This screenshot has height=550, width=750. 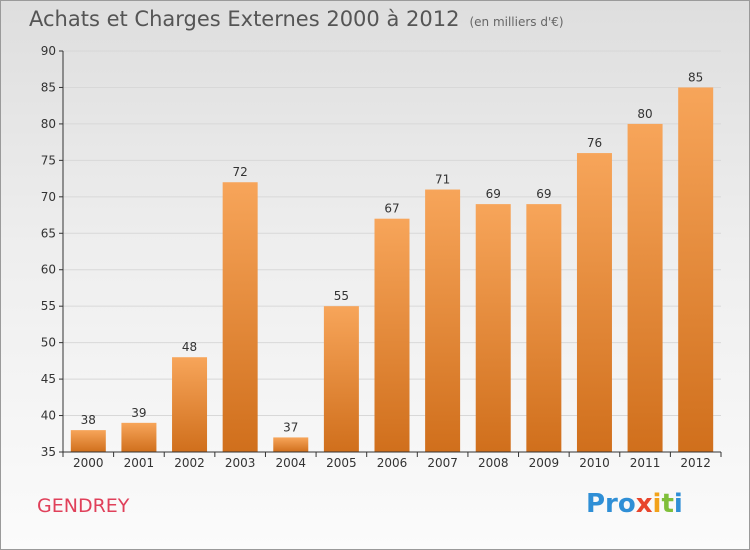 What do you see at coordinates (48, 124) in the screenshot?
I see `y-tick-label: 80` at bounding box center [48, 124].